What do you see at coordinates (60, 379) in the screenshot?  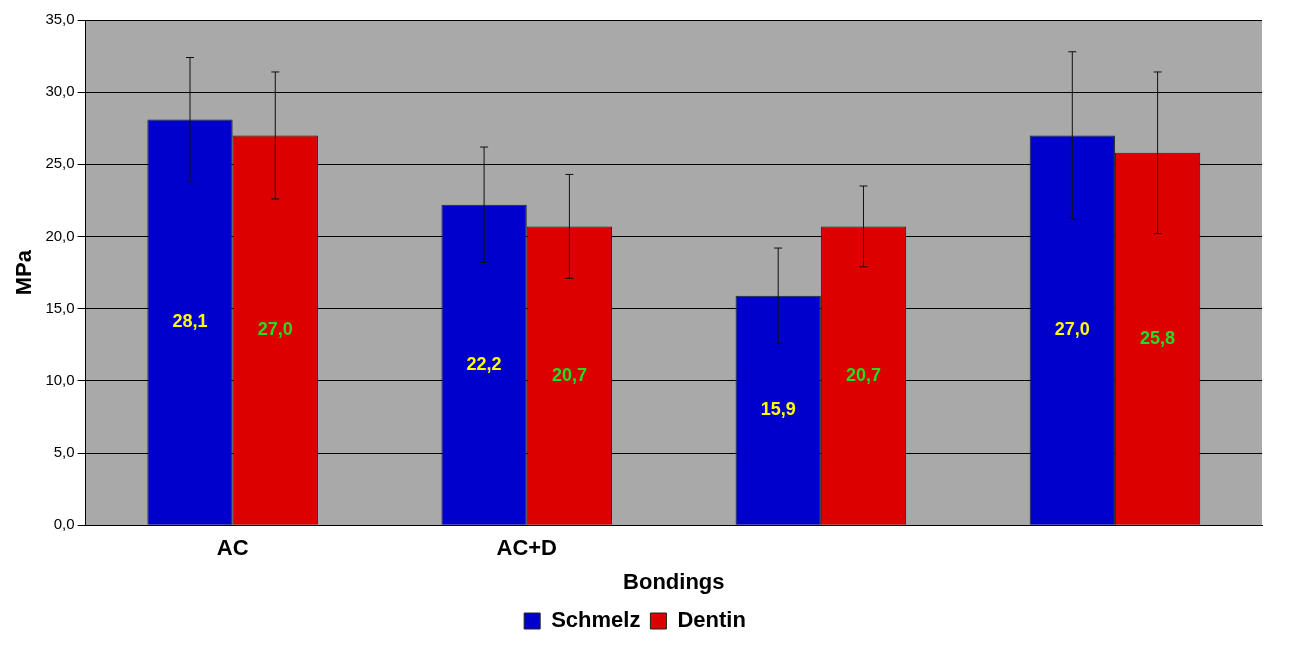 I see `y-tick-label: 10,0` at bounding box center [60, 379].